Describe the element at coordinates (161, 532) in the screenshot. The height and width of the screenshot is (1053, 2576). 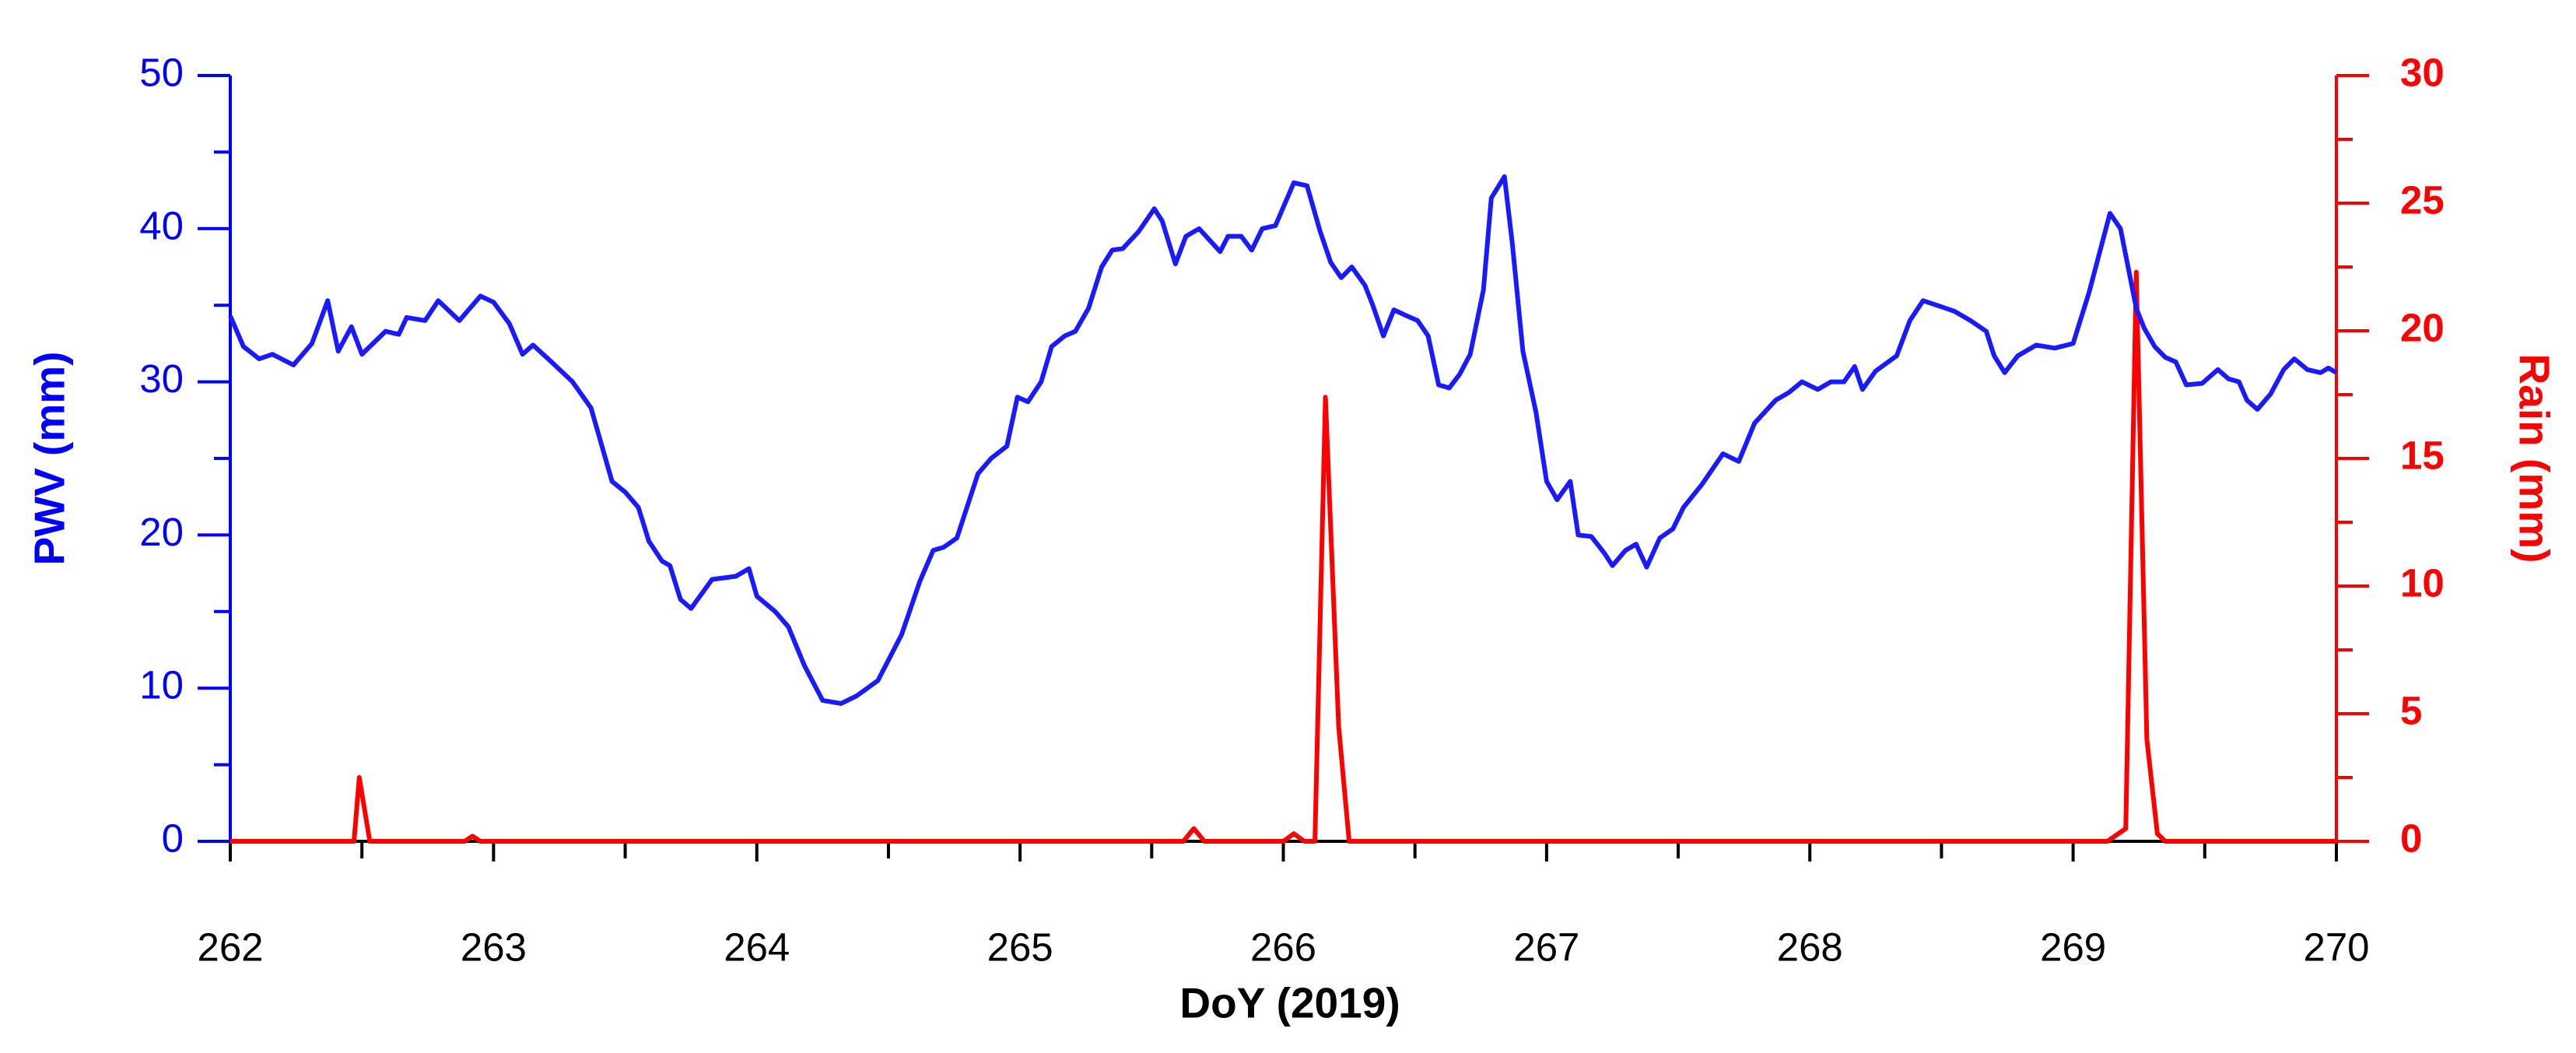
I see `y-tick-label: 20` at that location.